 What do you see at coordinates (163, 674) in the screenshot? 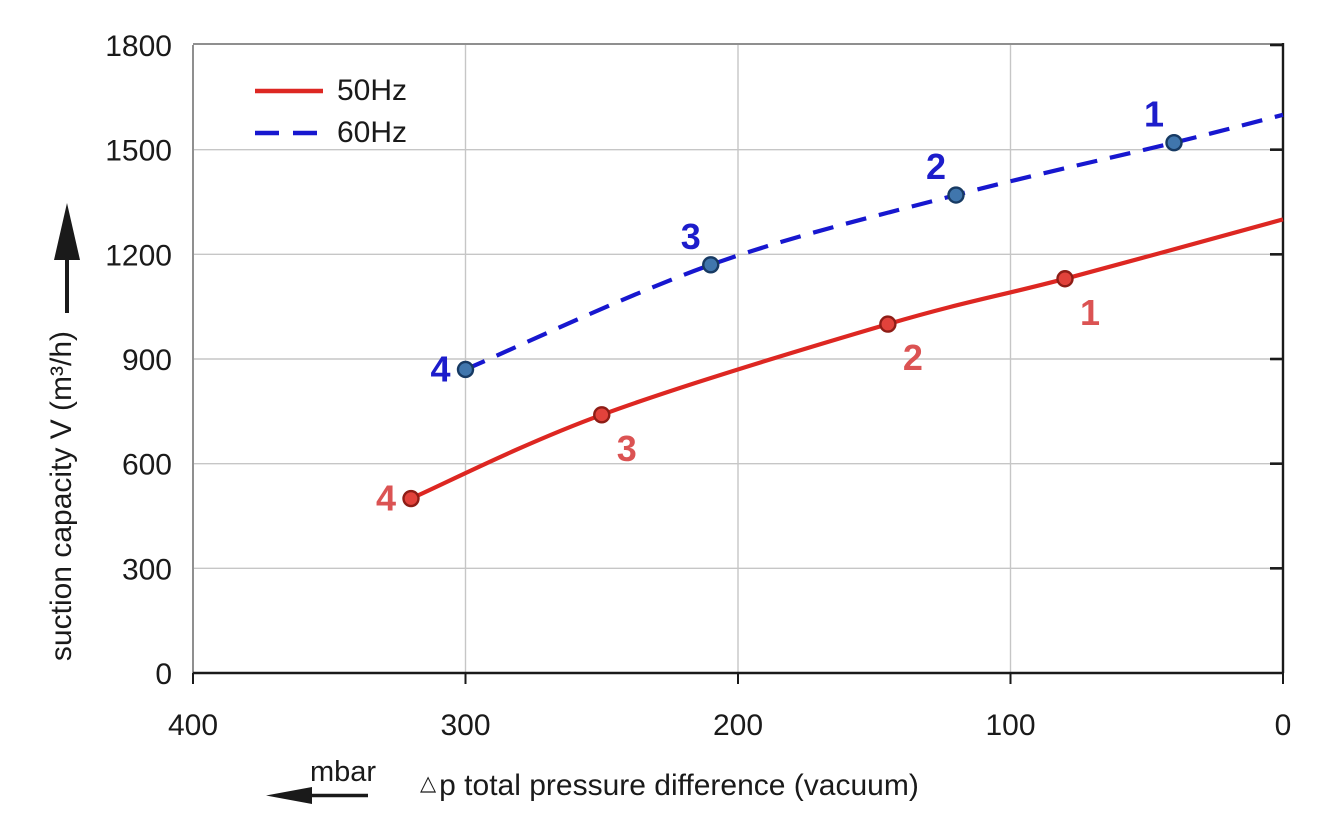
I see `y-tick-label: 0` at bounding box center [163, 674].